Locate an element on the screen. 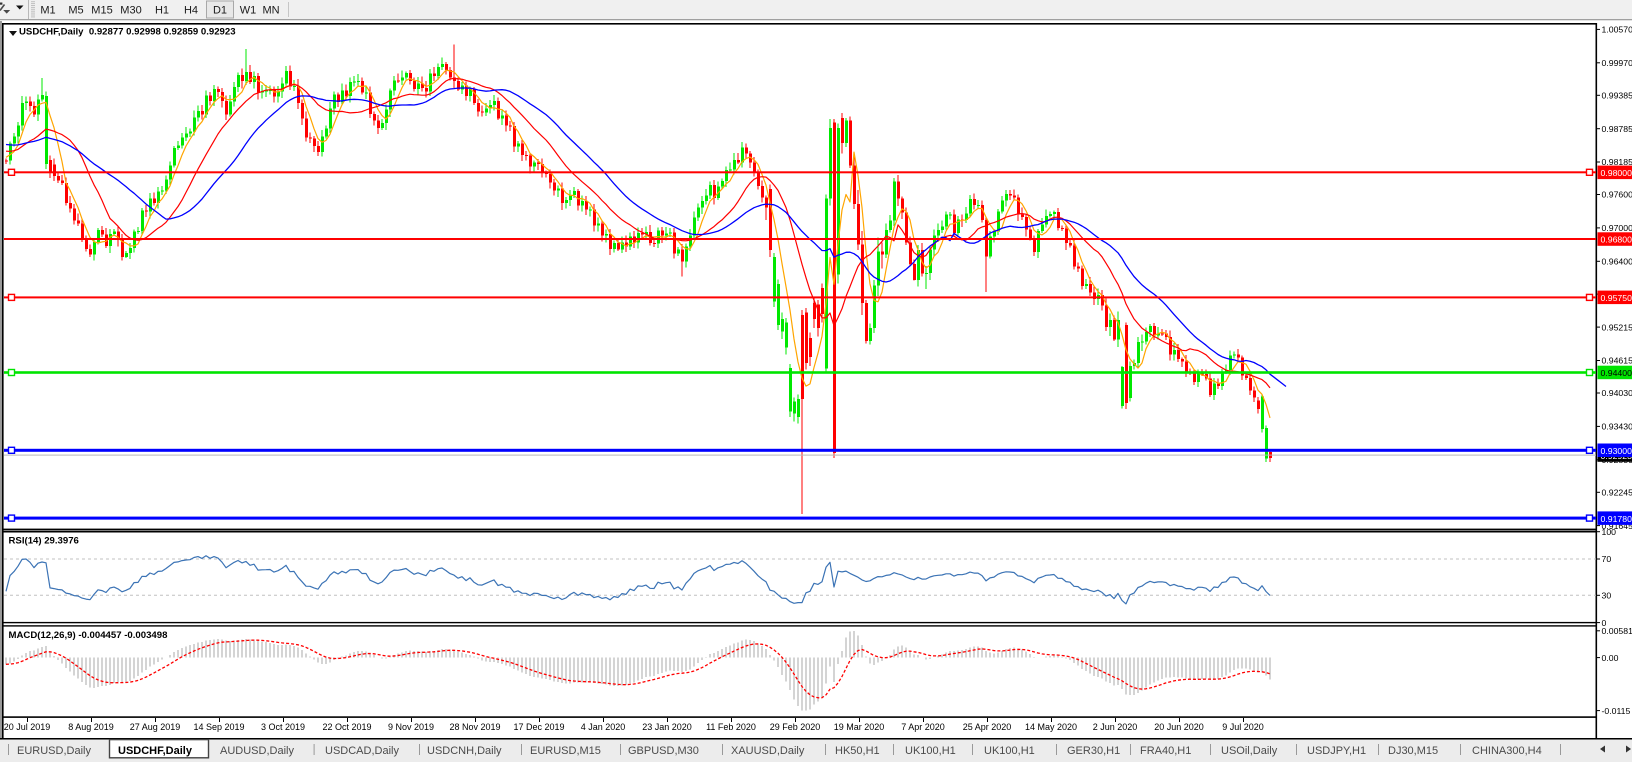  svg-text: 29 Feb 2020 is located at coordinates (795, 727).